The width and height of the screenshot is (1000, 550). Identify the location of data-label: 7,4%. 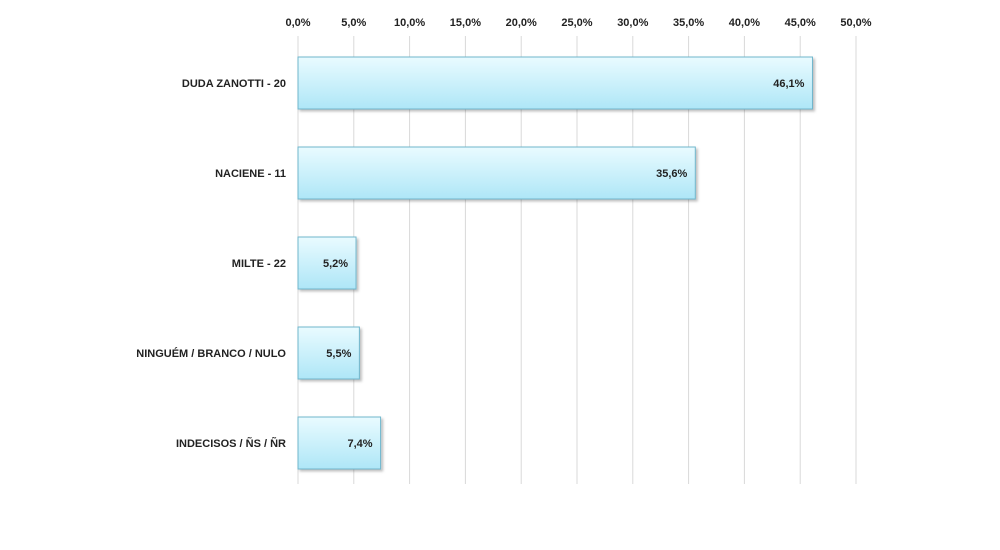
(360, 444).